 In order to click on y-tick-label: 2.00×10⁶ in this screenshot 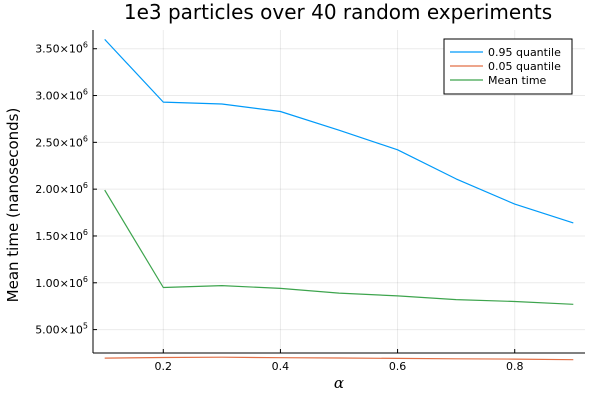, I will do `click(61, 188)`.